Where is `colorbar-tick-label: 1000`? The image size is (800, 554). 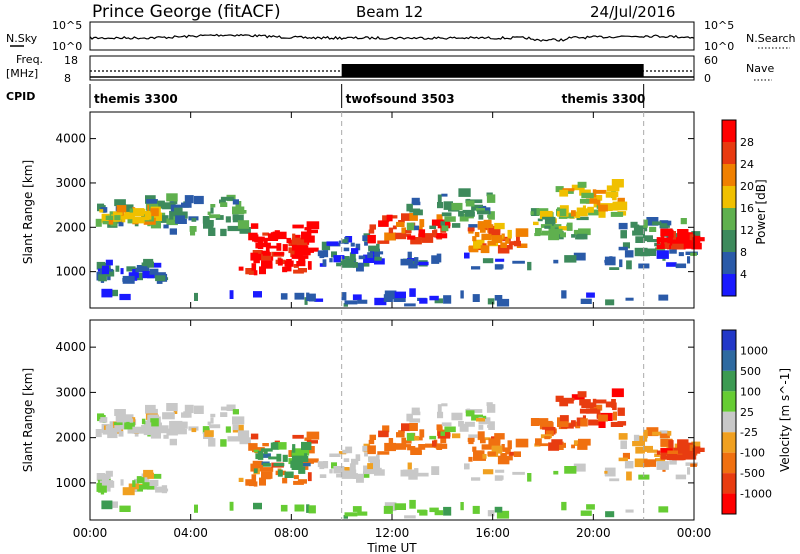 colorbar-tick-label: 1000 is located at coordinates (754, 350).